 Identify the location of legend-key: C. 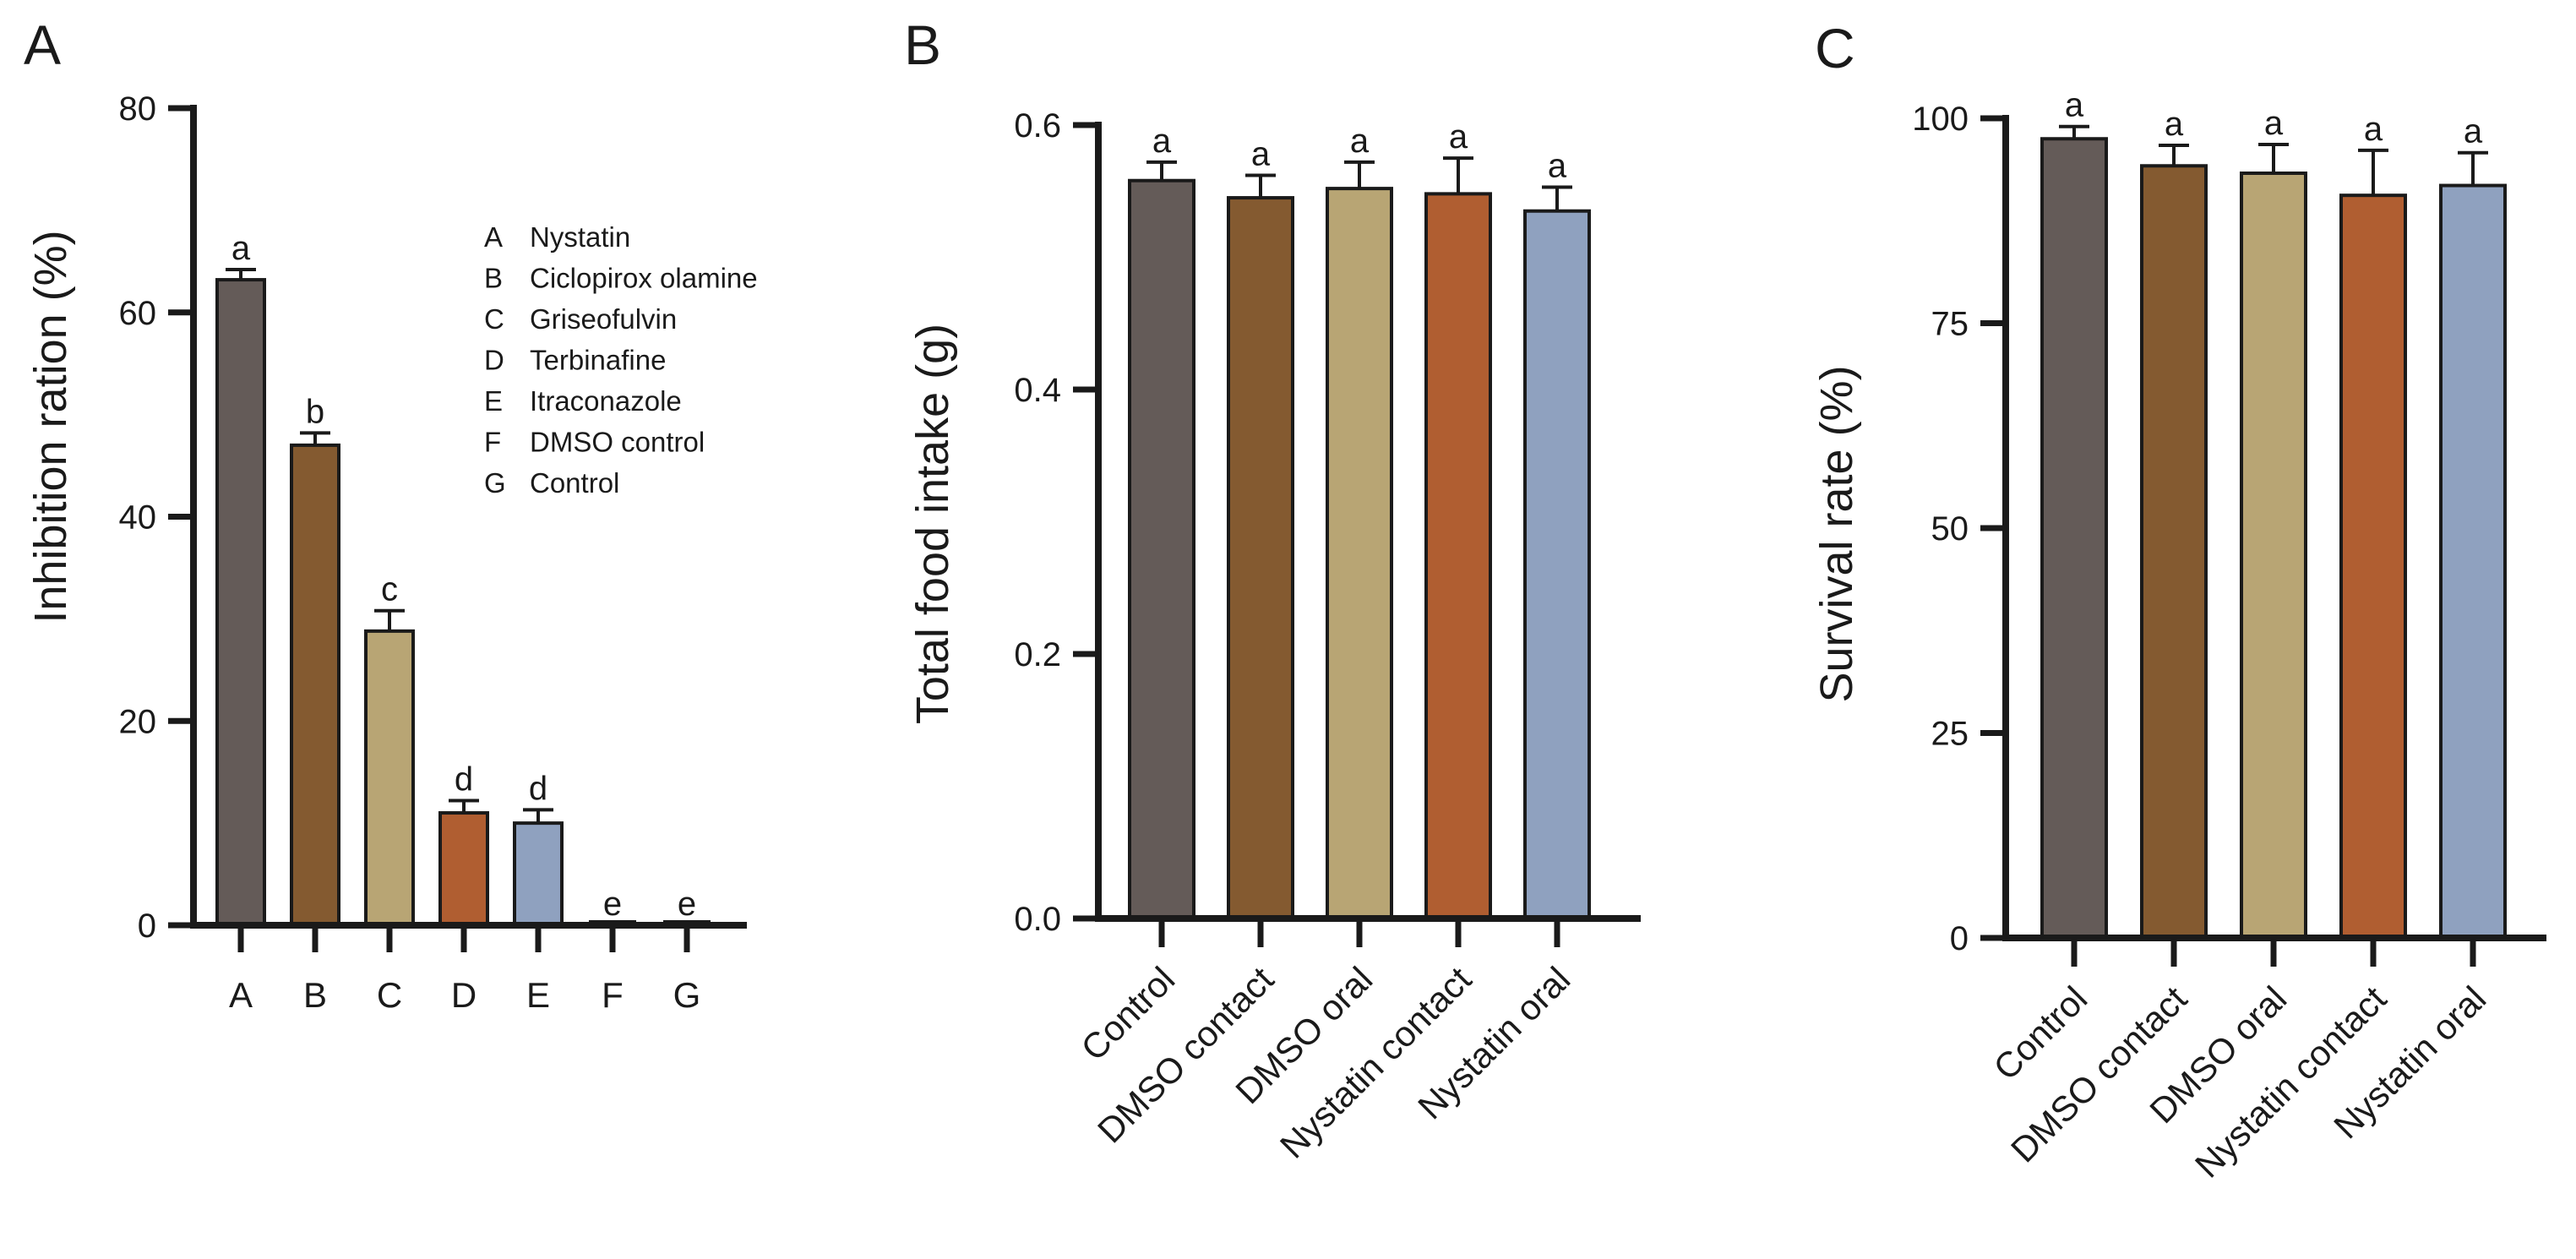
(494, 319).